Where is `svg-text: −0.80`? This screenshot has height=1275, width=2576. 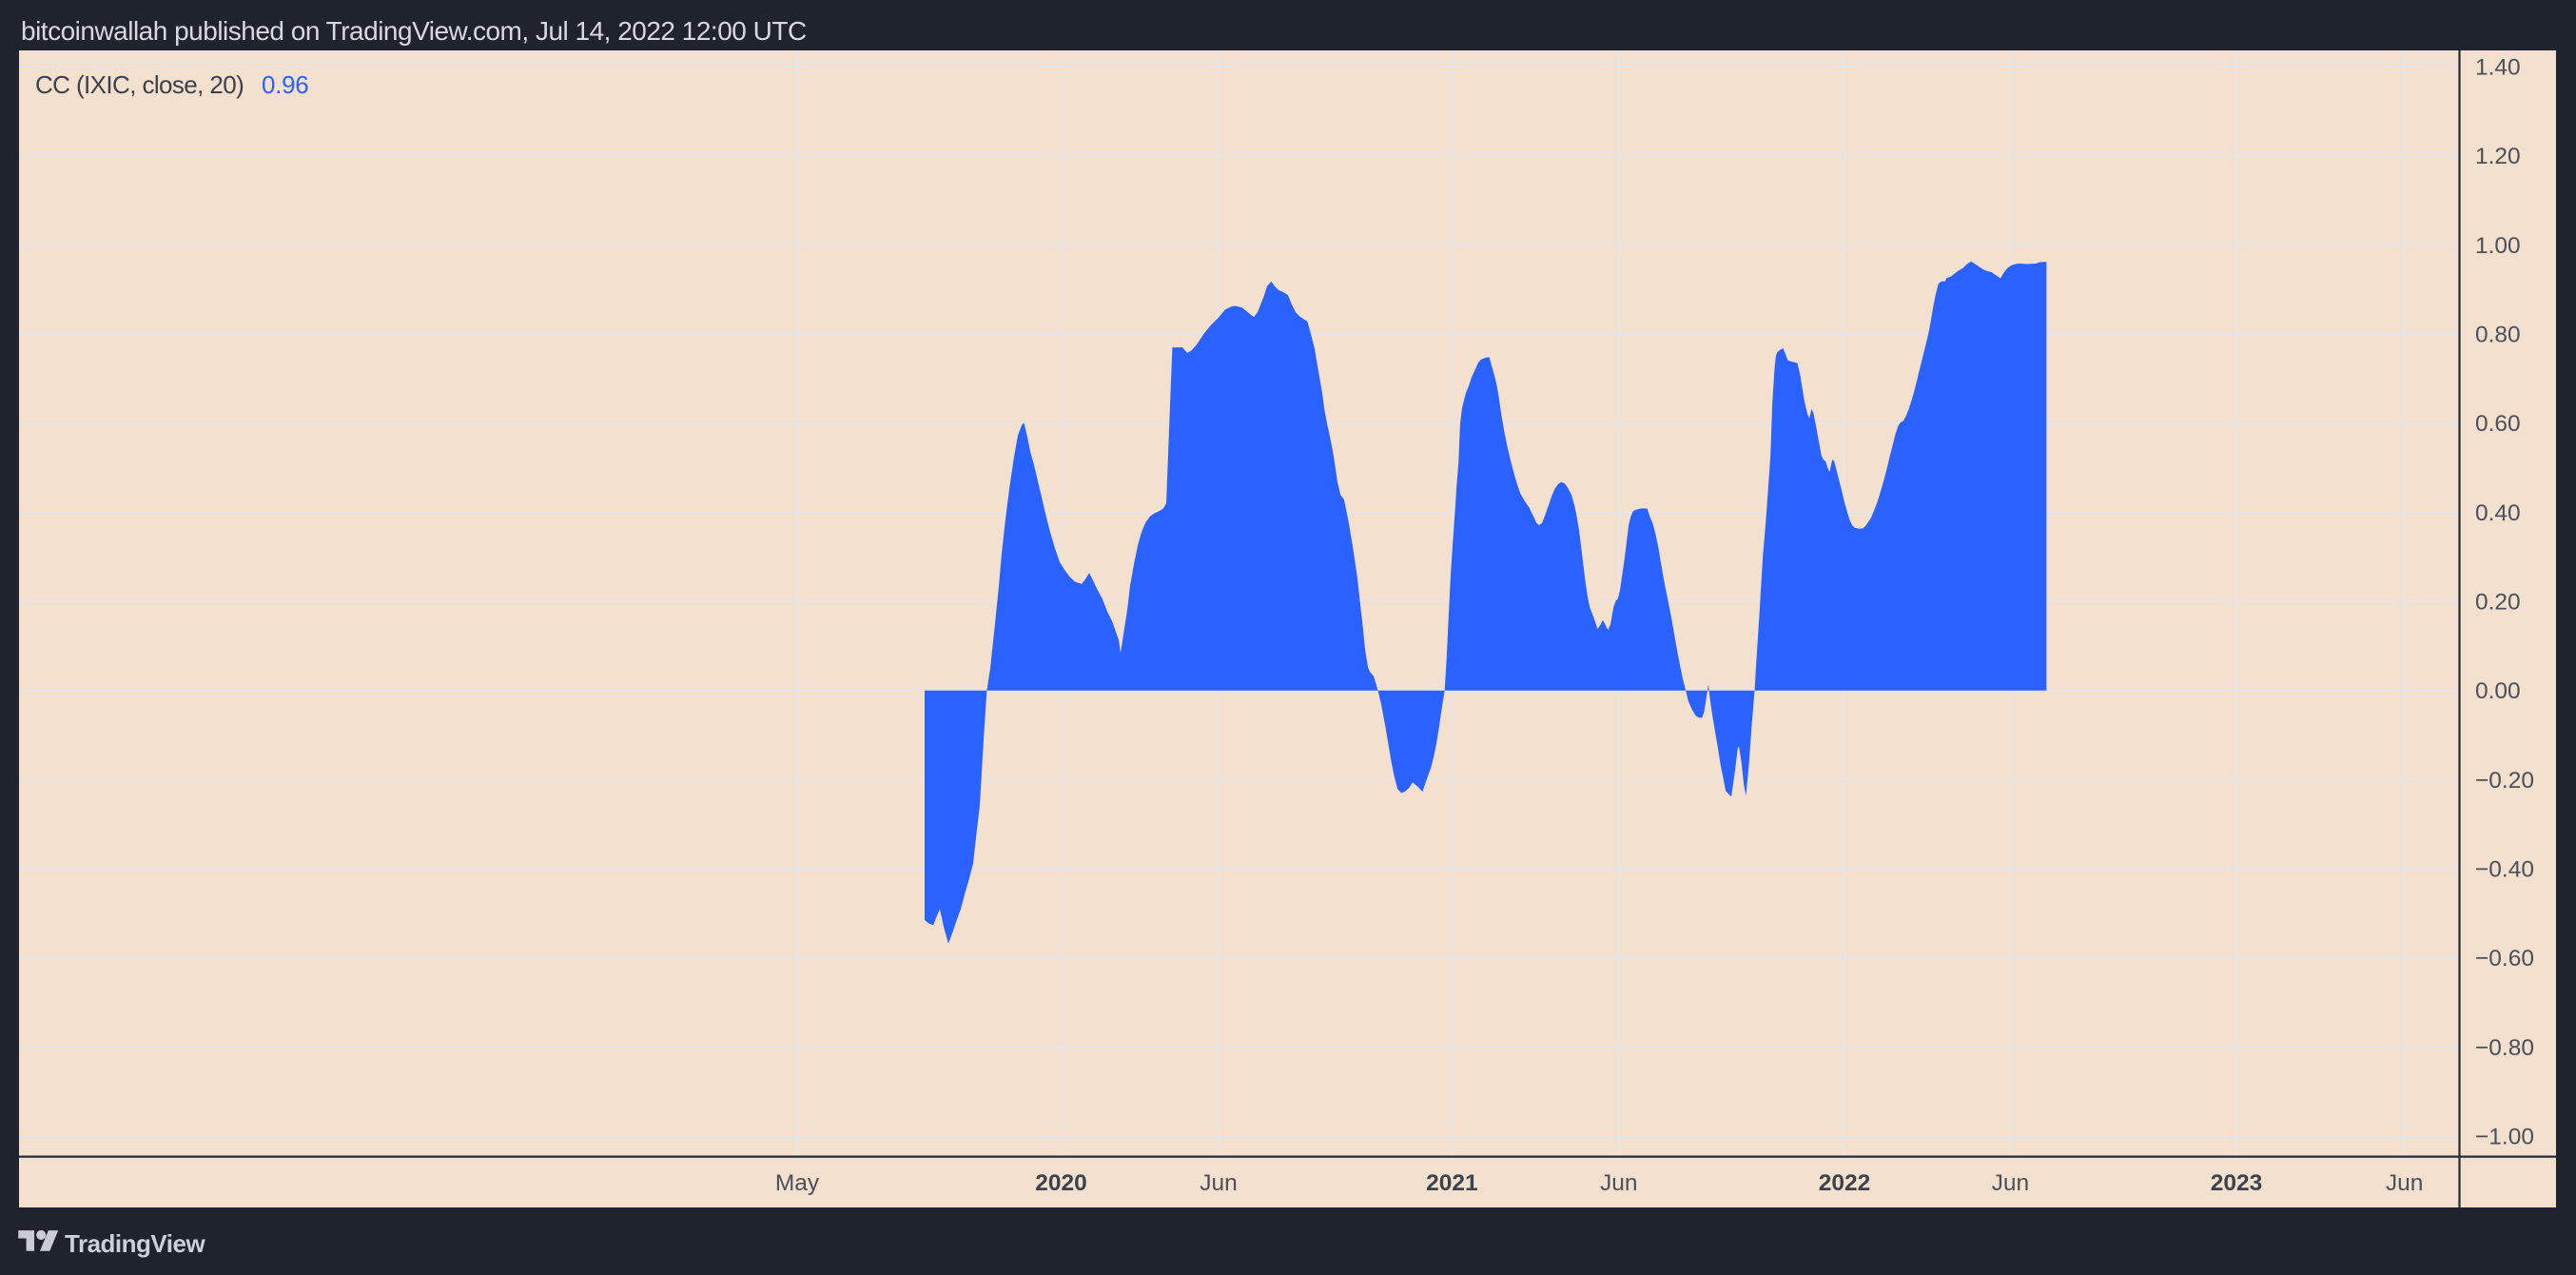 svg-text: −0.80 is located at coordinates (2504, 1048).